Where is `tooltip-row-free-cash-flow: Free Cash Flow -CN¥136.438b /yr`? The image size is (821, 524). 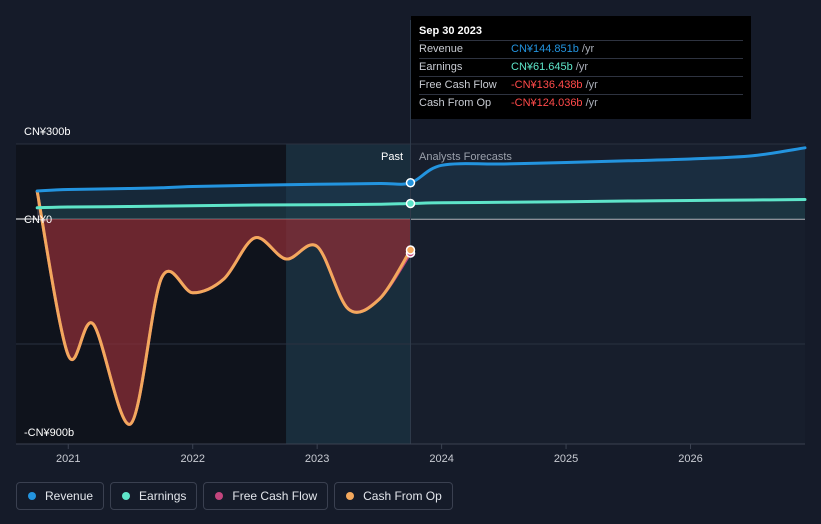 tooltip-row-free-cash-flow: Free Cash Flow -CN¥136.438b /yr is located at coordinates (581, 85).